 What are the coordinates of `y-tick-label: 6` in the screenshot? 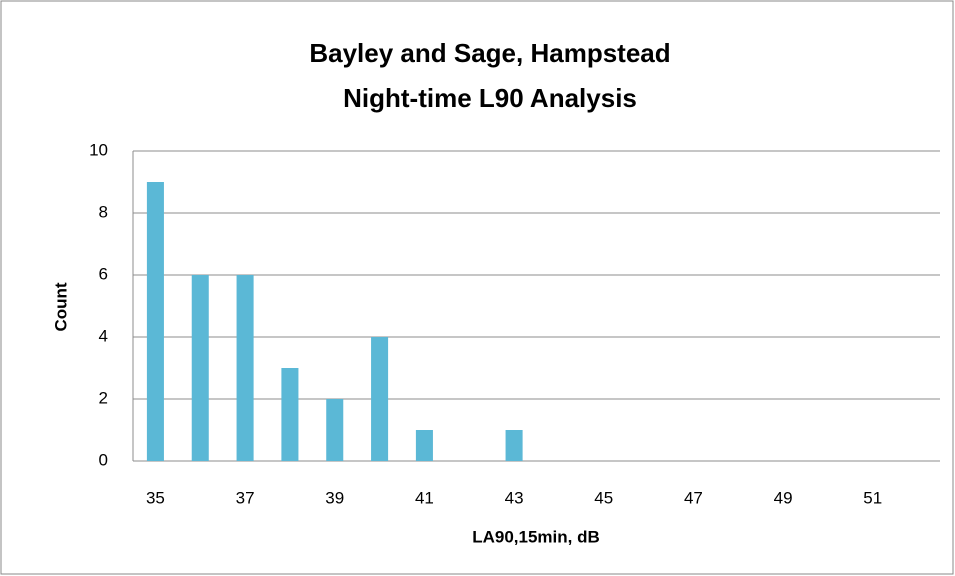 It's located at (103, 273).